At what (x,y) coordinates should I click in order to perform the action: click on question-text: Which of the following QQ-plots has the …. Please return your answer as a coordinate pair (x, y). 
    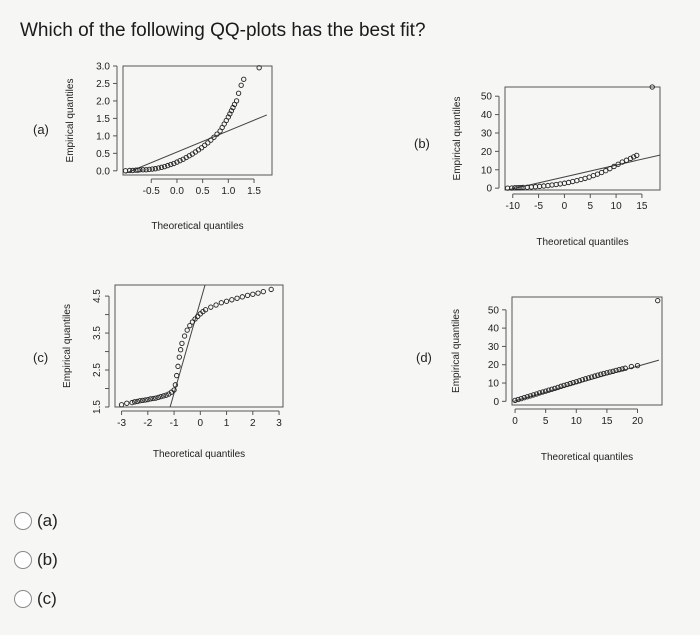
    Looking at the image, I should click on (223, 30).